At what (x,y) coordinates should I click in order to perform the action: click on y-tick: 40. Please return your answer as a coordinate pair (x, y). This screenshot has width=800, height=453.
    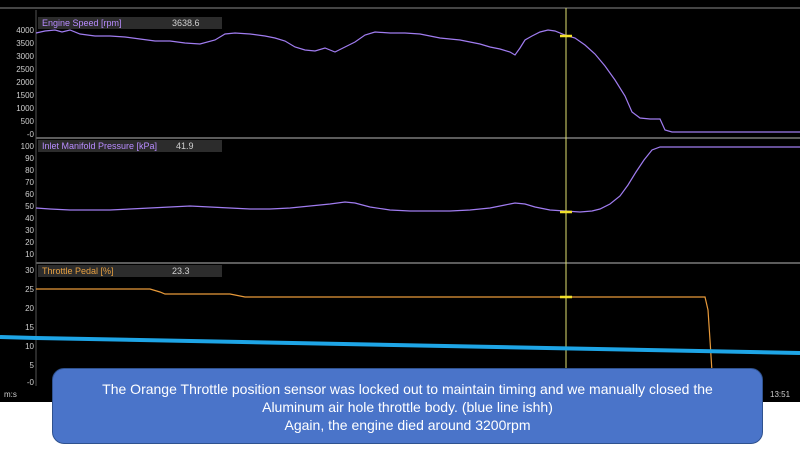
    Looking at the image, I should click on (29, 218).